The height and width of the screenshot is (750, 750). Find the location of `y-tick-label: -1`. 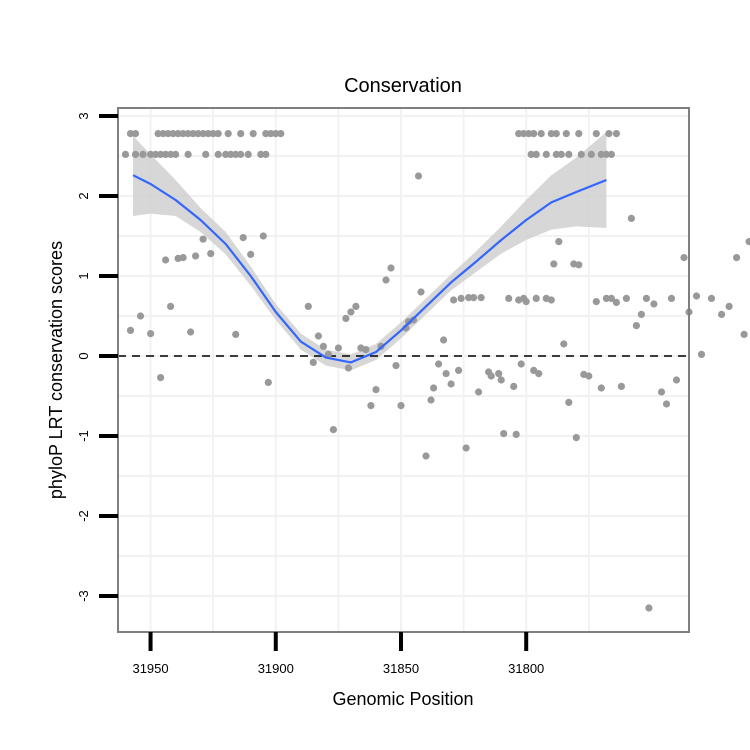

y-tick-label: -1 is located at coordinates (83, 436).